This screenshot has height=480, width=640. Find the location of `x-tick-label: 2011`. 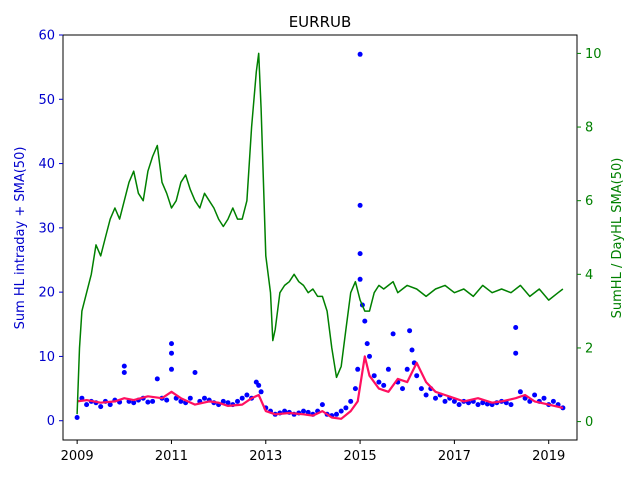

x-tick-label: 2011 is located at coordinates (171, 456).